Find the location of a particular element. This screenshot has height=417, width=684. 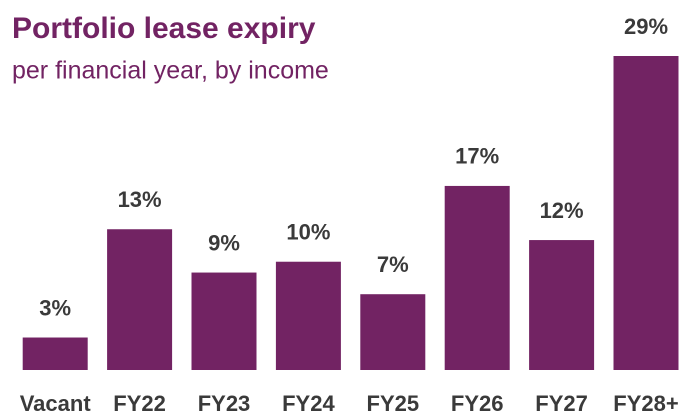

x-tick-label: FY23 is located at coordinates (224, 403).